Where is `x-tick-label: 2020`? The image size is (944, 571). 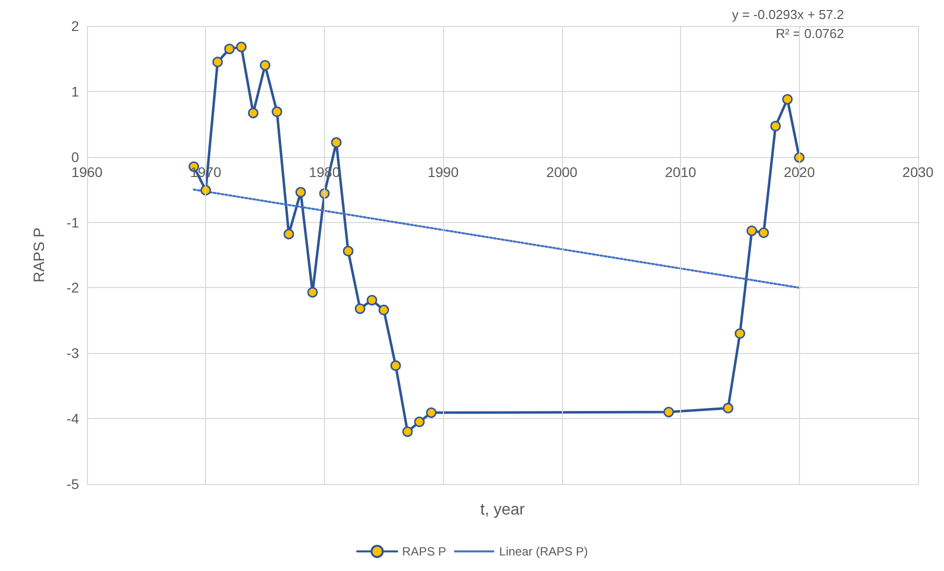 x-tick-label: 2020 is located at coordinates (800, 172).